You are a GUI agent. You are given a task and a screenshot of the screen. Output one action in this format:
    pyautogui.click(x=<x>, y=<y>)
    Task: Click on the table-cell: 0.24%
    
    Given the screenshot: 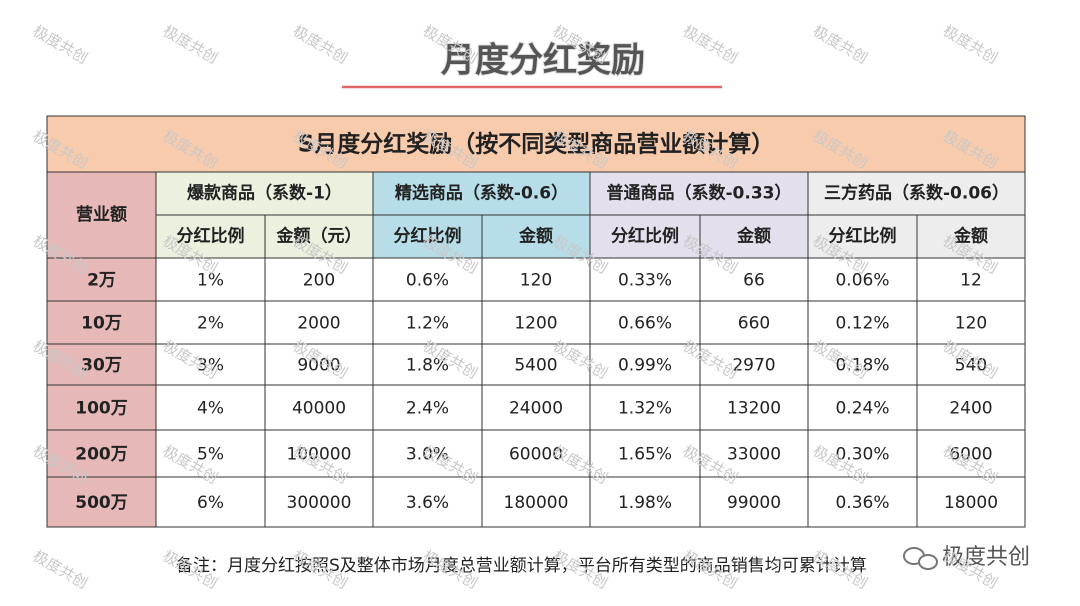 What is the action you would take?
    pyautogui.click(x=862, y=409)
    